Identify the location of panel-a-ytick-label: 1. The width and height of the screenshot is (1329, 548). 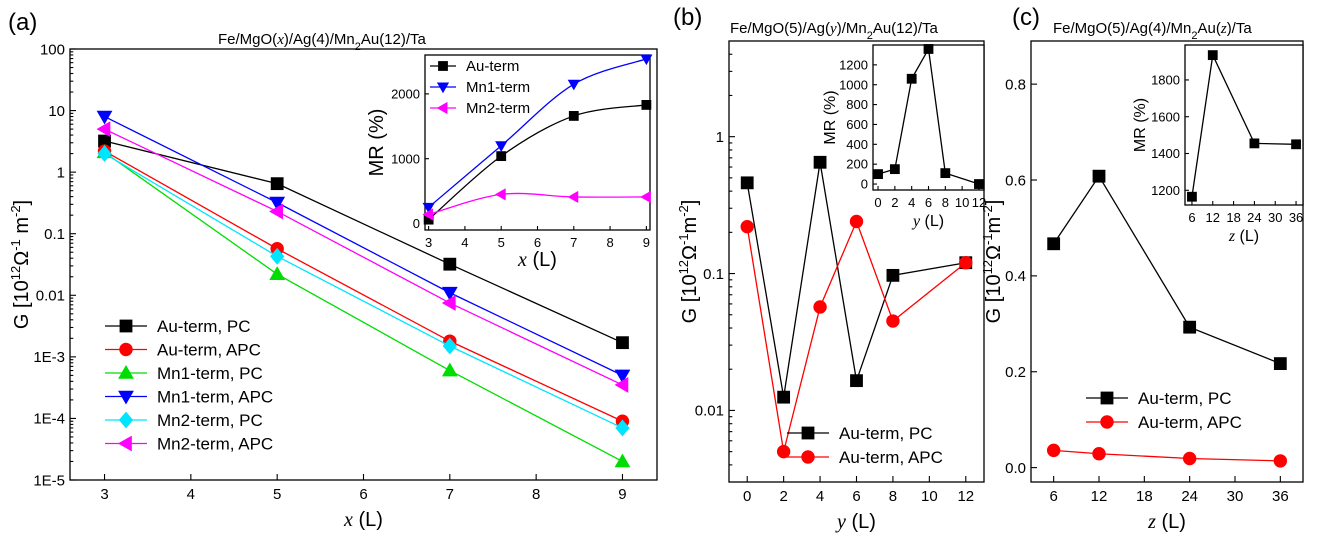
(61, 172).